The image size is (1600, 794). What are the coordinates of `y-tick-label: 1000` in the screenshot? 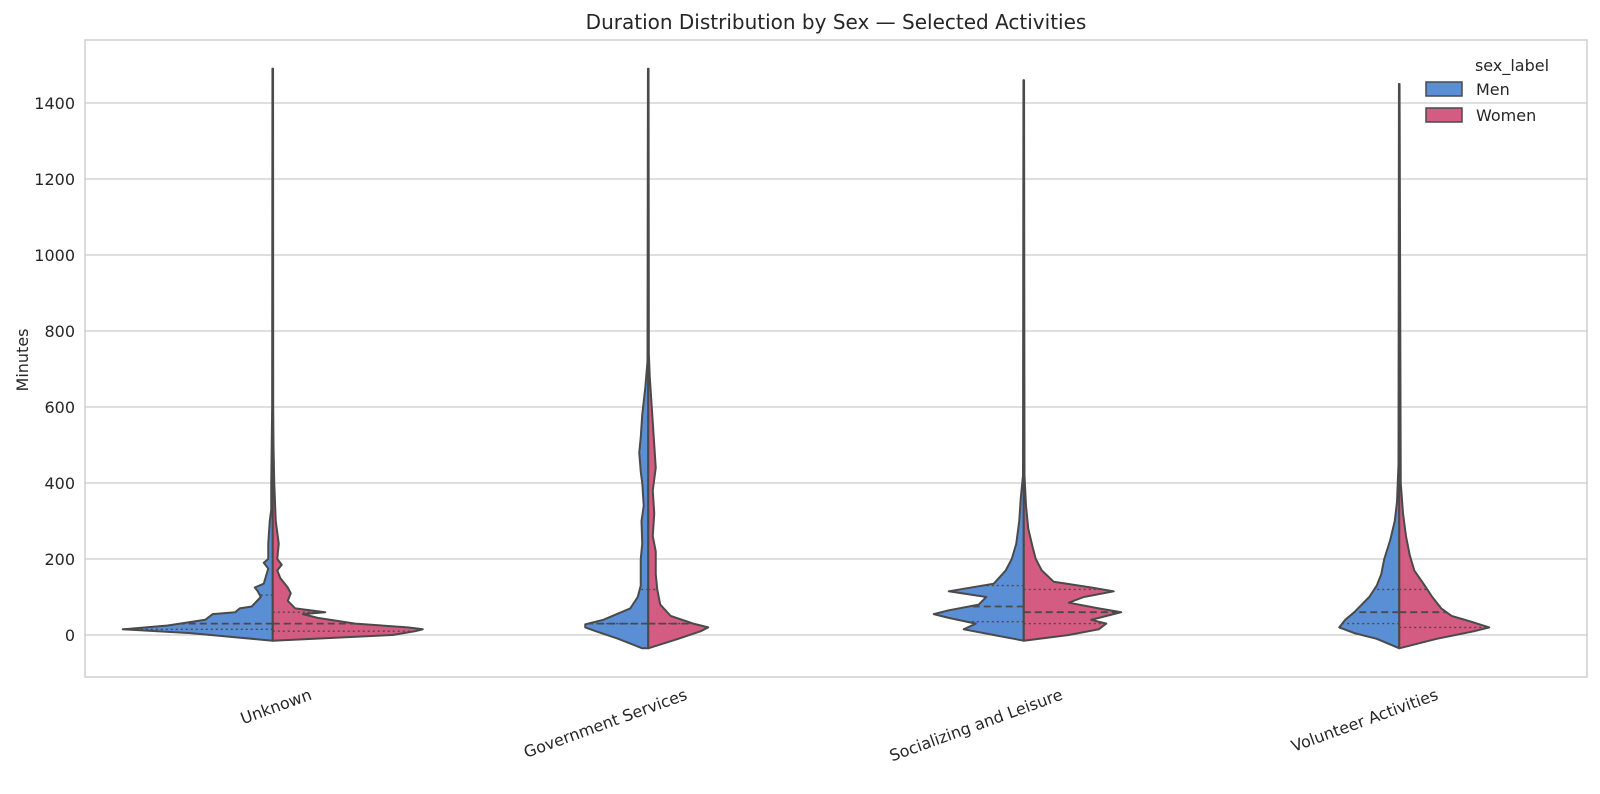 It's located at (54, 255).